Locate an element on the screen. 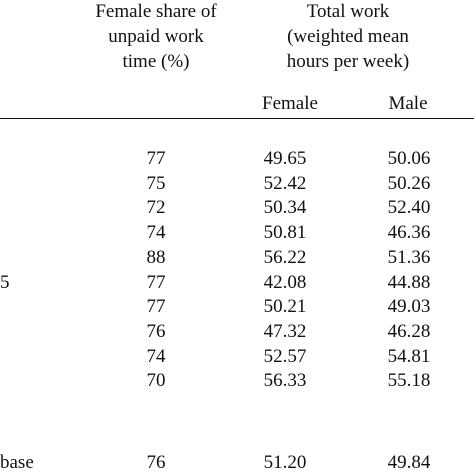 The image size is (474, 474). female-hours-cell: 50.81 is located at coordinates (285, 233).